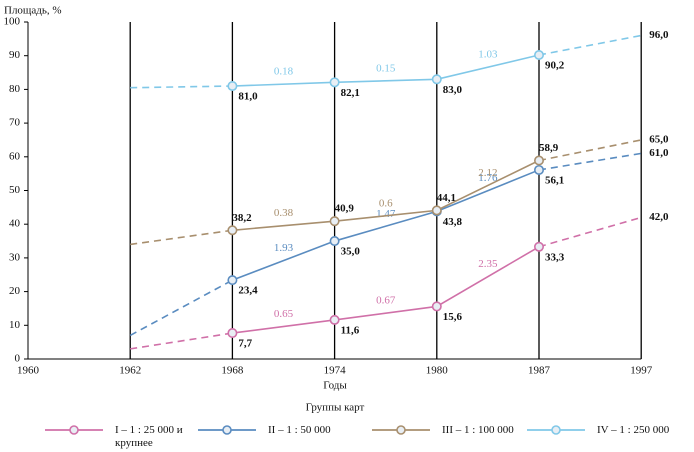  What do you see at coordinates (15, 156) in the screenshot?
I see `y-tick-label: 60` at bounding box center [15, 156].